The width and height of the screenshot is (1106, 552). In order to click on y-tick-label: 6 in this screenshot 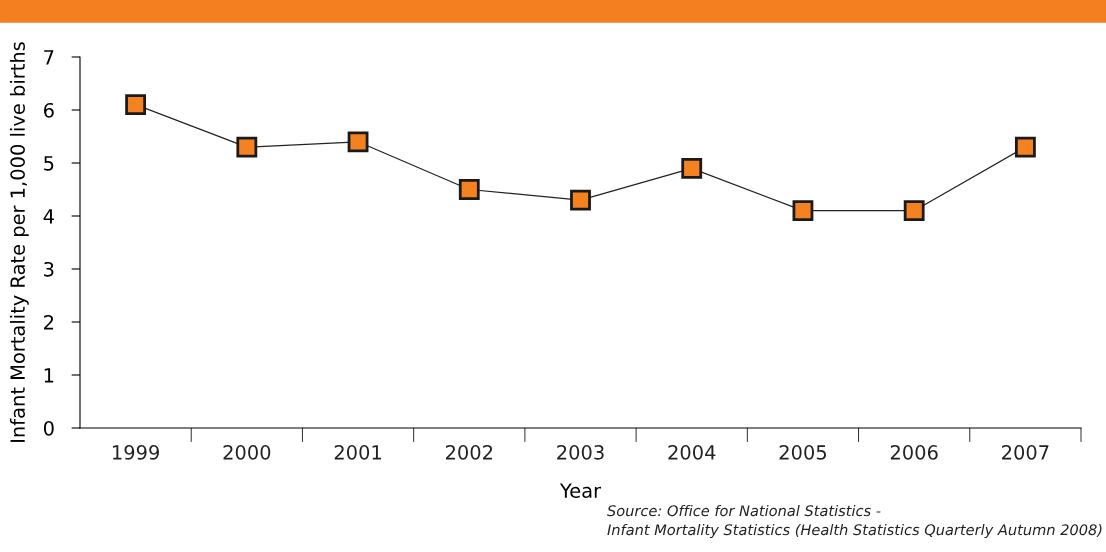, I will do `click(48, 110)`.